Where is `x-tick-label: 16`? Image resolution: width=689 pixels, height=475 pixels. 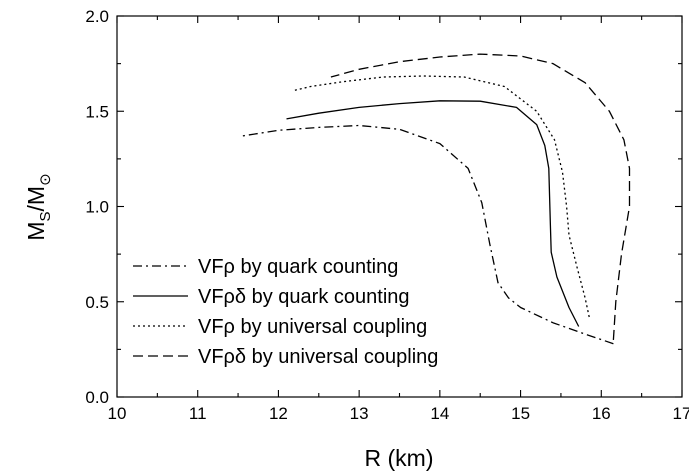 x-tick-label: 16 is located at coordinates (601, 413).